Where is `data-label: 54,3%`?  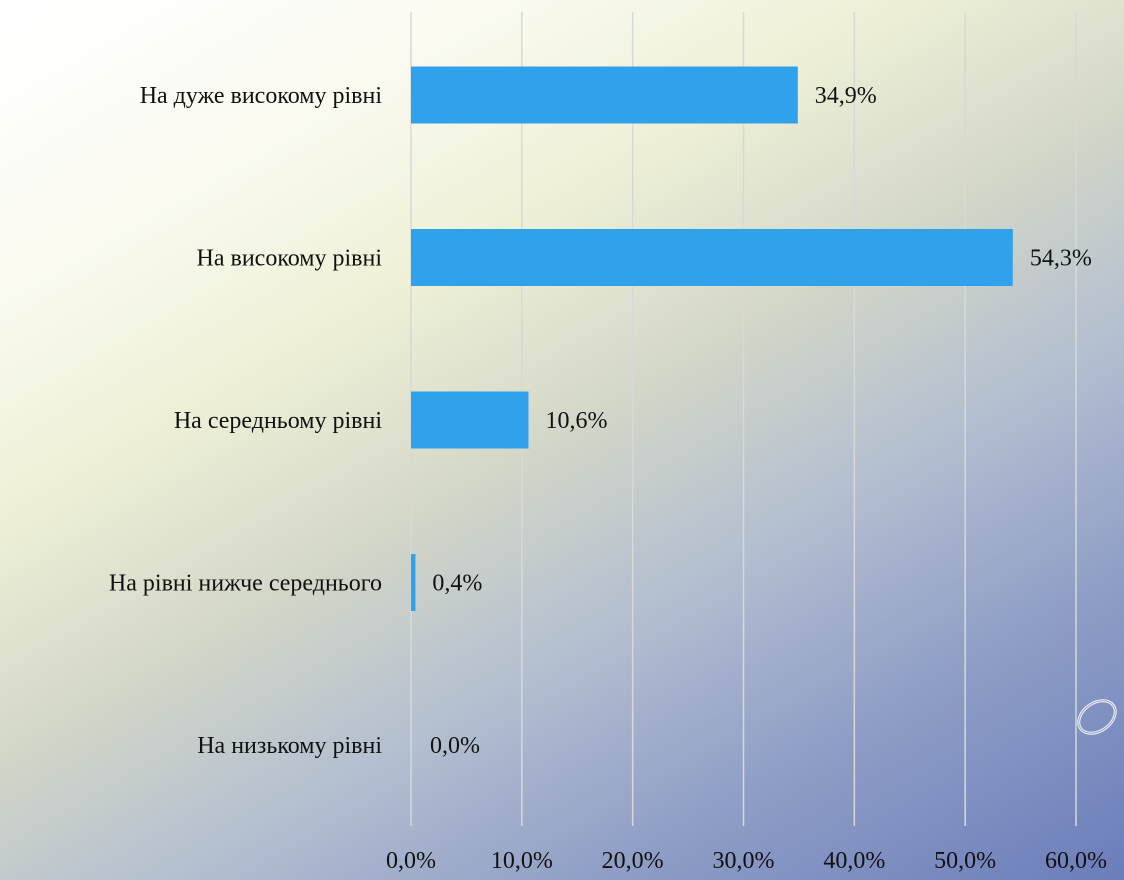
data-label: 54,3% is located at coordinates (1061, 259).